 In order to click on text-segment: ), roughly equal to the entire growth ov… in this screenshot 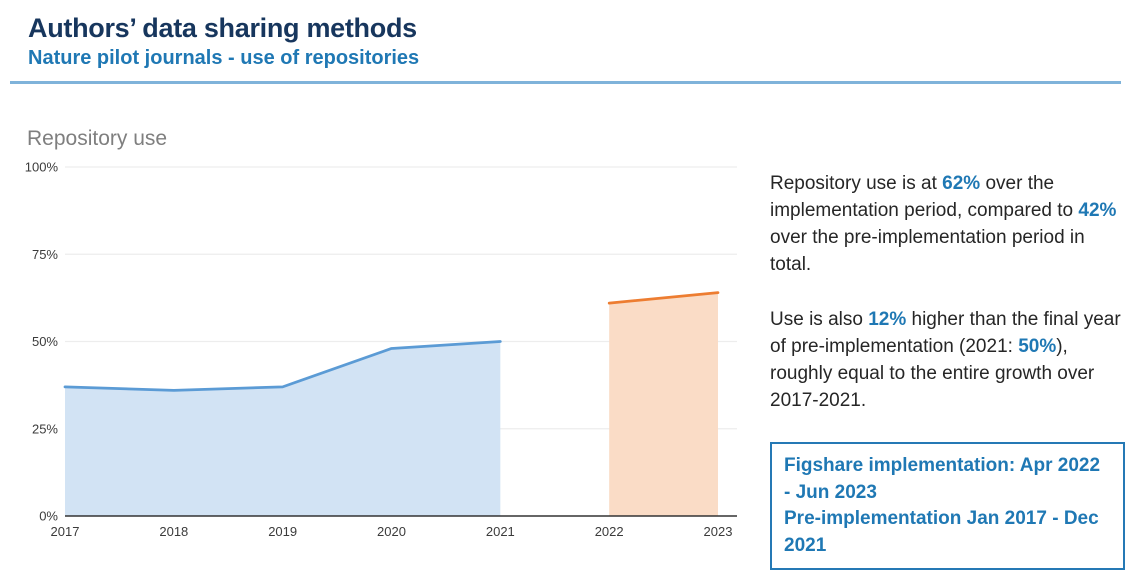, I will do `click(932, 374)`.